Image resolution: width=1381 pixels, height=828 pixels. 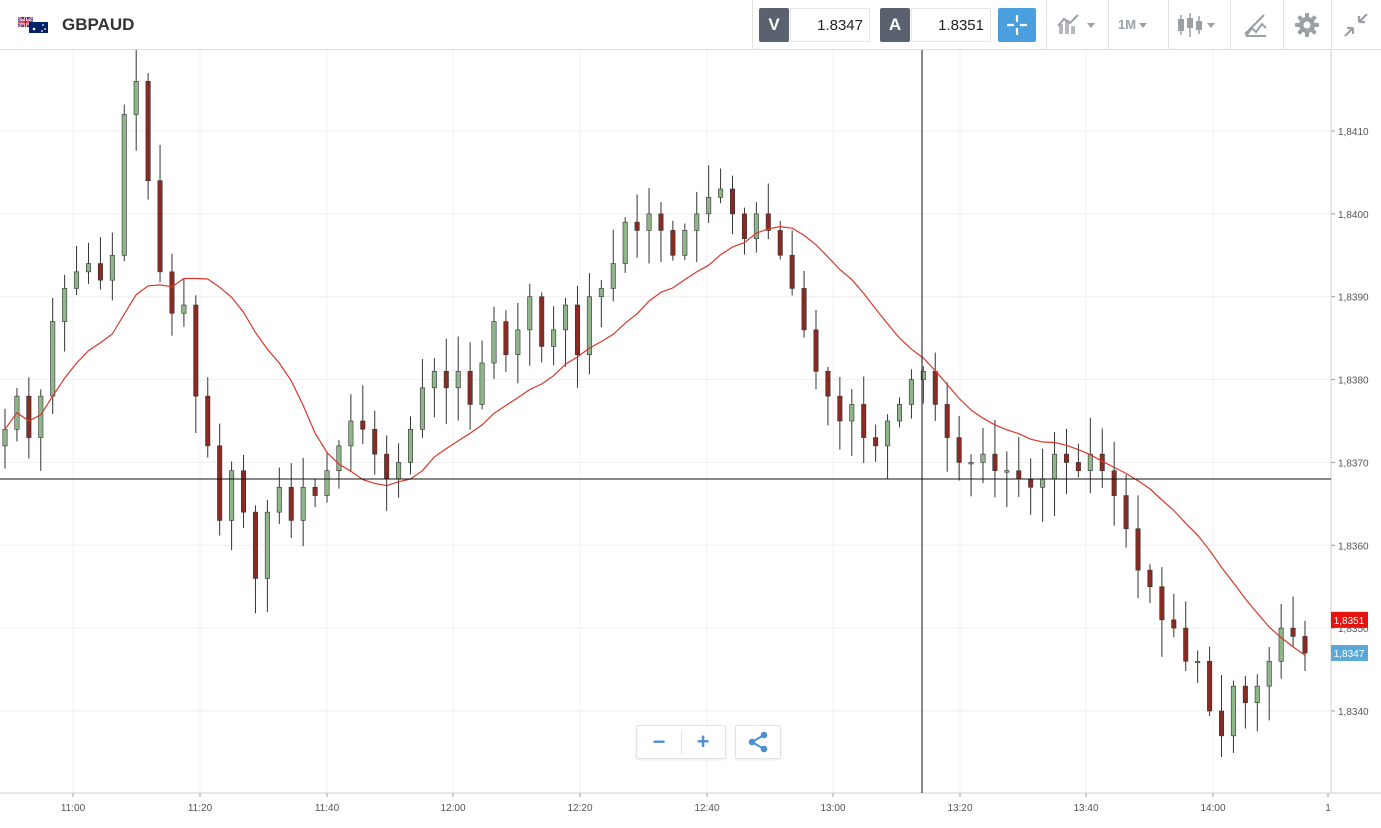 What do you see at coordinates (200, 808) in the screenshot?
I see `x-tick-label: 11:20` at bounding box center [200, 808].